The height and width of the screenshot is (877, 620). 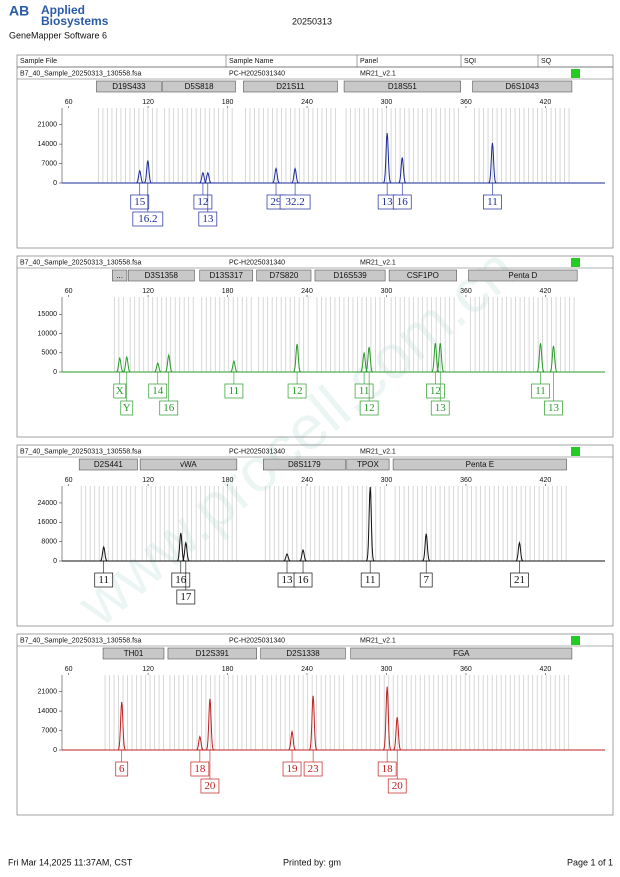 What do you see at coordinates (120, 391) in the screenshot?
I see `allele-label: X` at bounding box center [120, 391].